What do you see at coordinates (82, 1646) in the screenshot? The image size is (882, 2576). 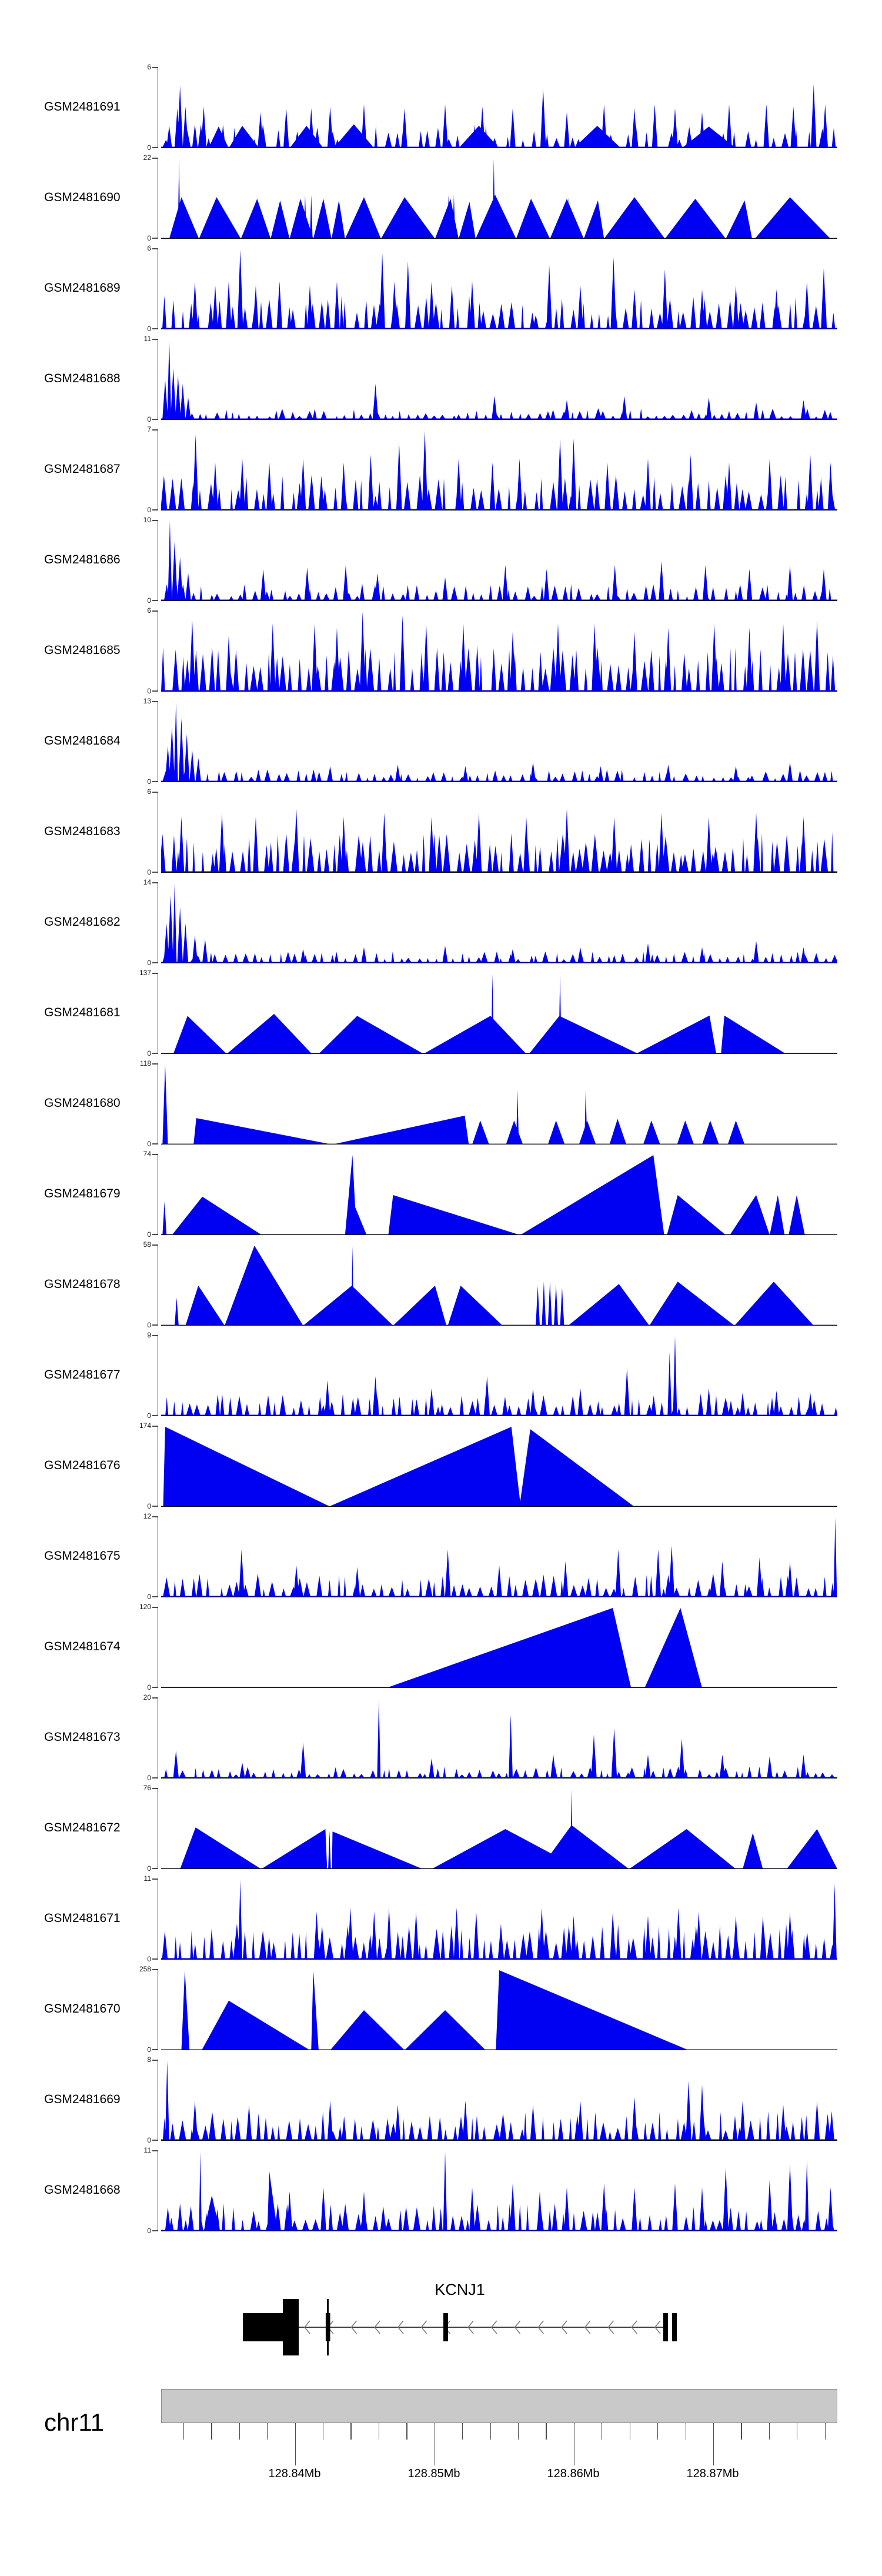 I see `track-sample-label: GSM2481674` at bounding box center [82, 1646].